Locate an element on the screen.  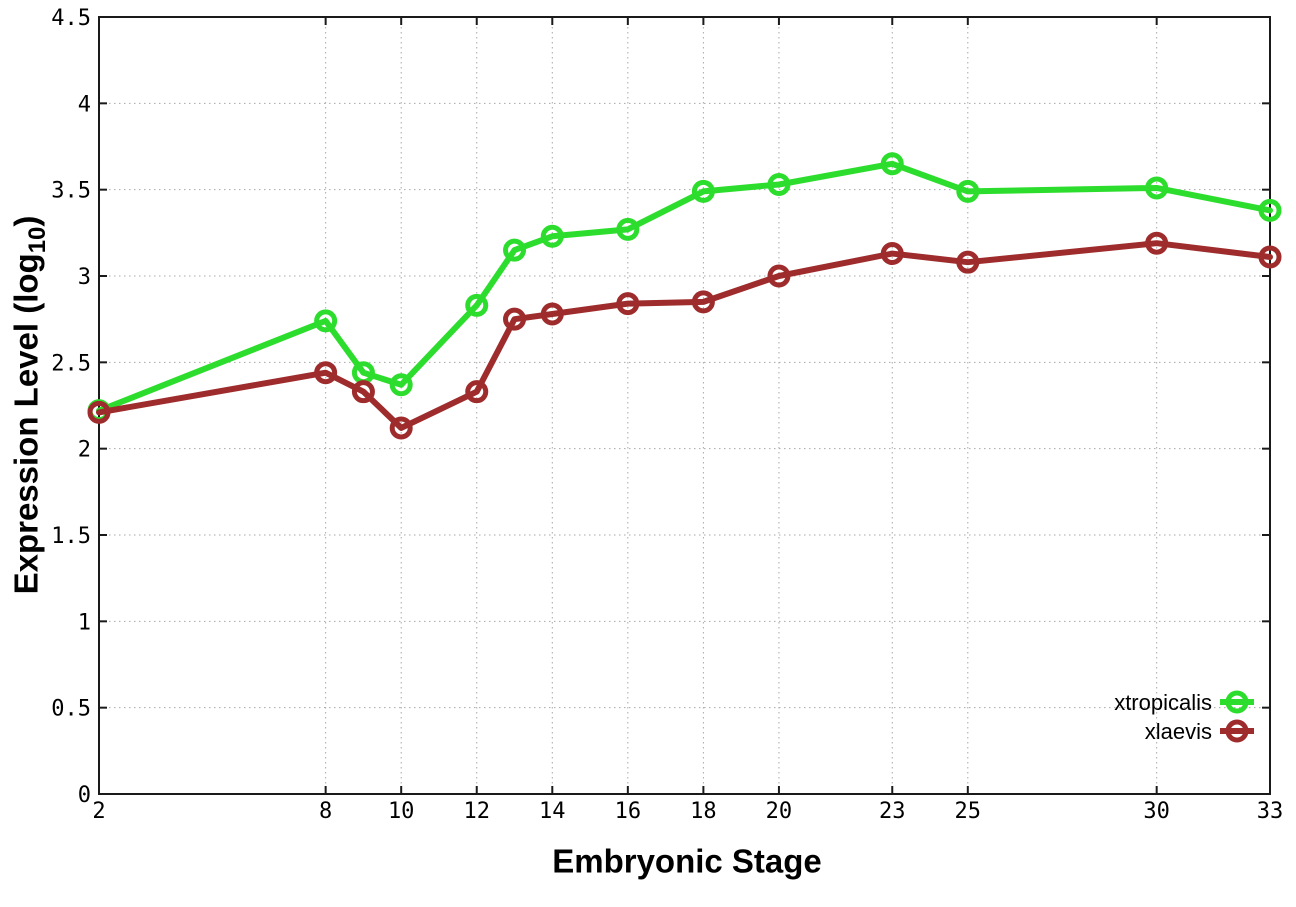
legend-label-xtropicalis: xtropicalis is located at coordinates (1163, 702).